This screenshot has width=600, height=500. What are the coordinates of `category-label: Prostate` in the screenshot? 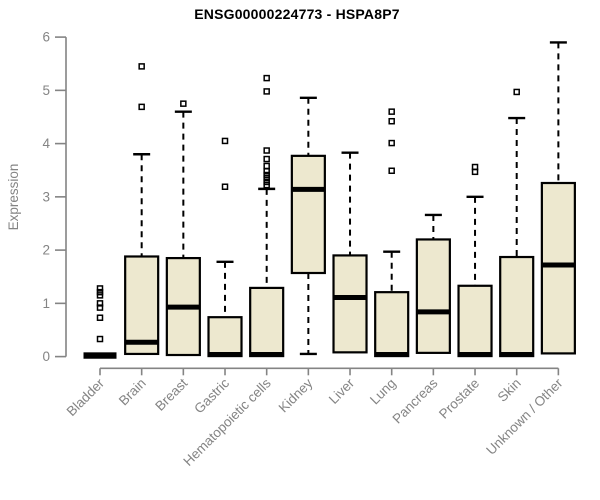 It's located at (459, 399).